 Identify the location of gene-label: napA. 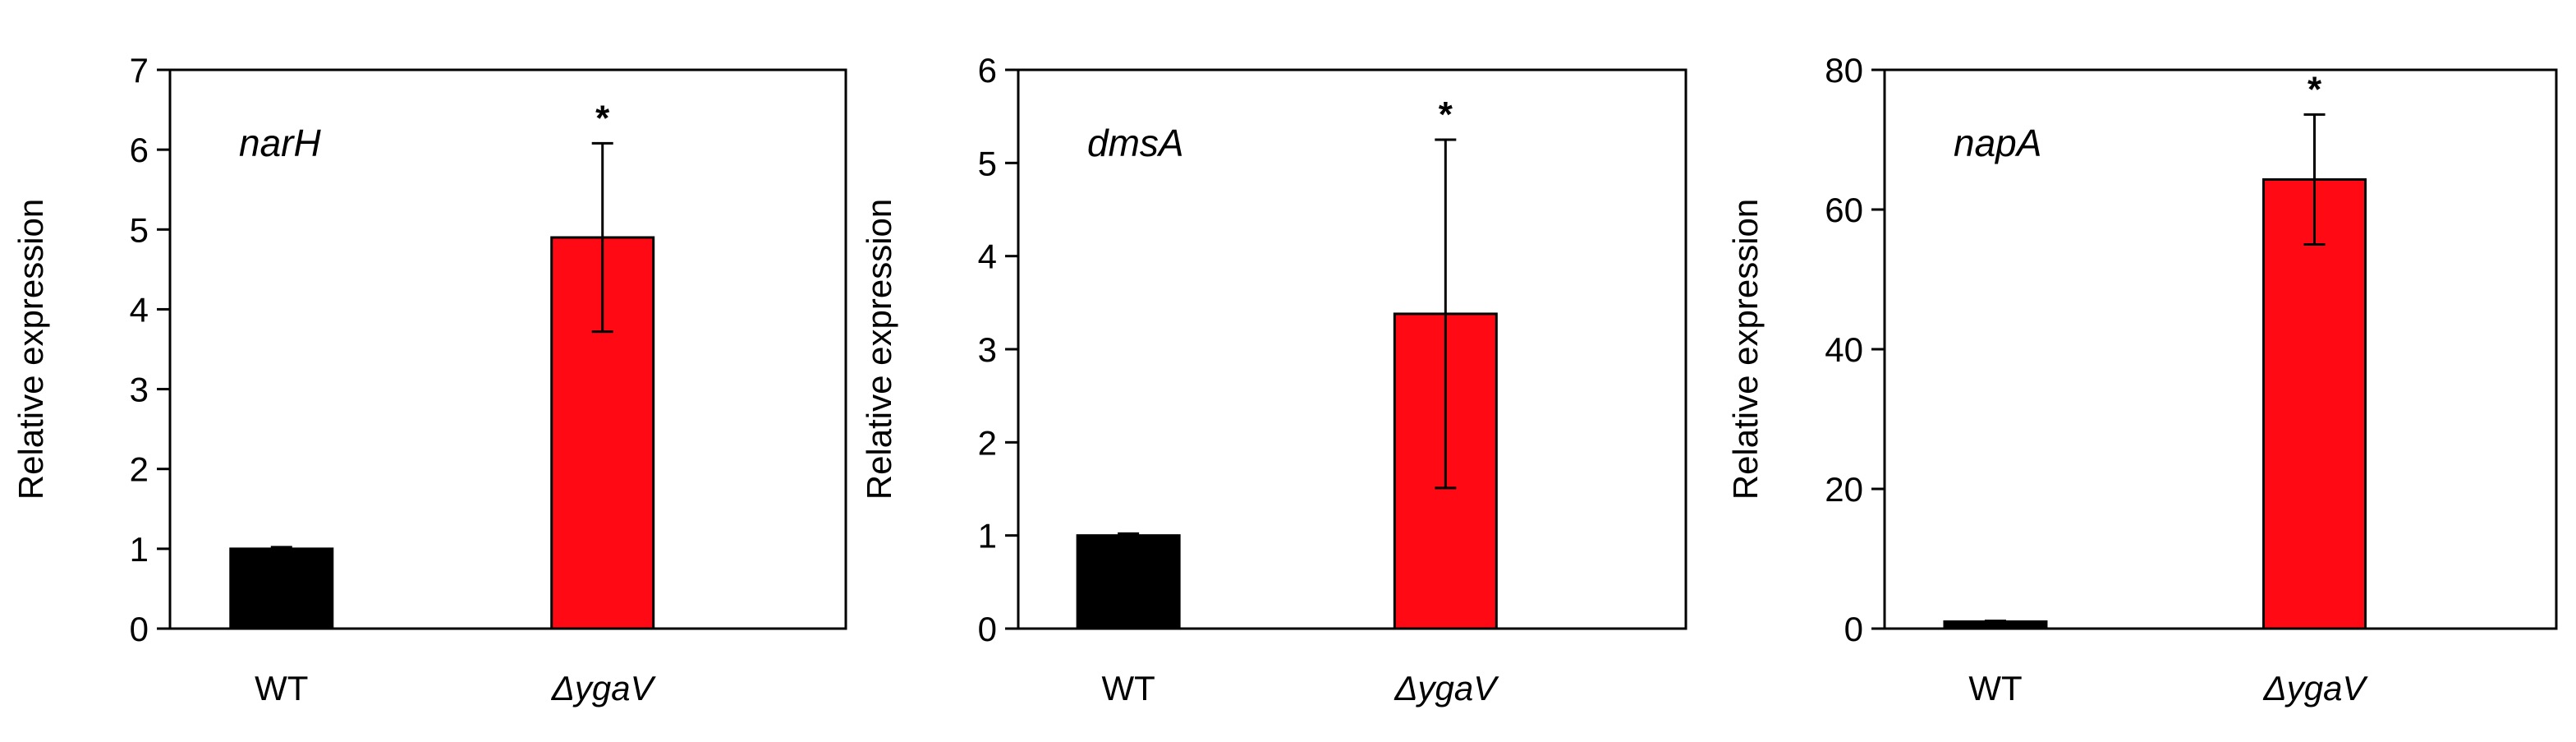
(1998, 143).